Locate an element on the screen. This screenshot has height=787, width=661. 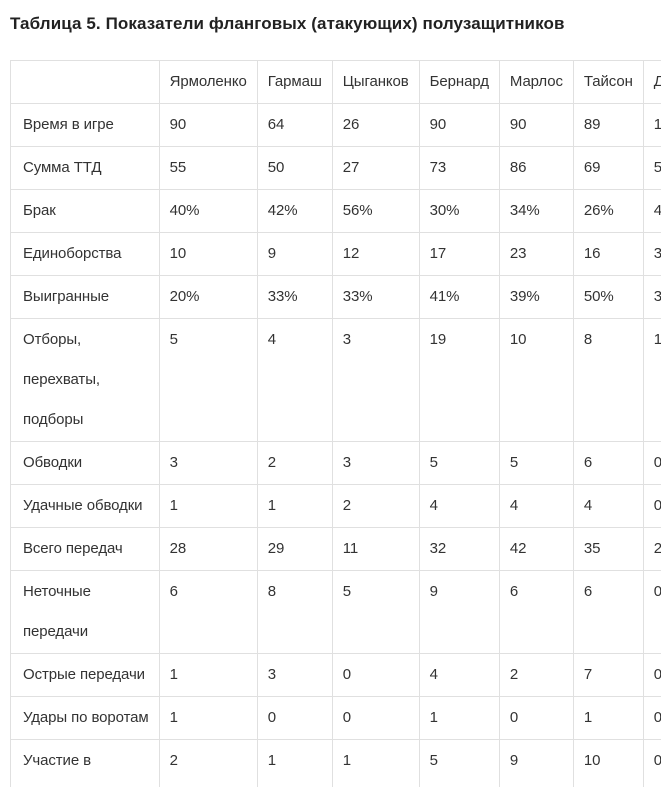
table-row: Обводки 3 2 3 5 5 6 0 is located at coordinates (335, 463).